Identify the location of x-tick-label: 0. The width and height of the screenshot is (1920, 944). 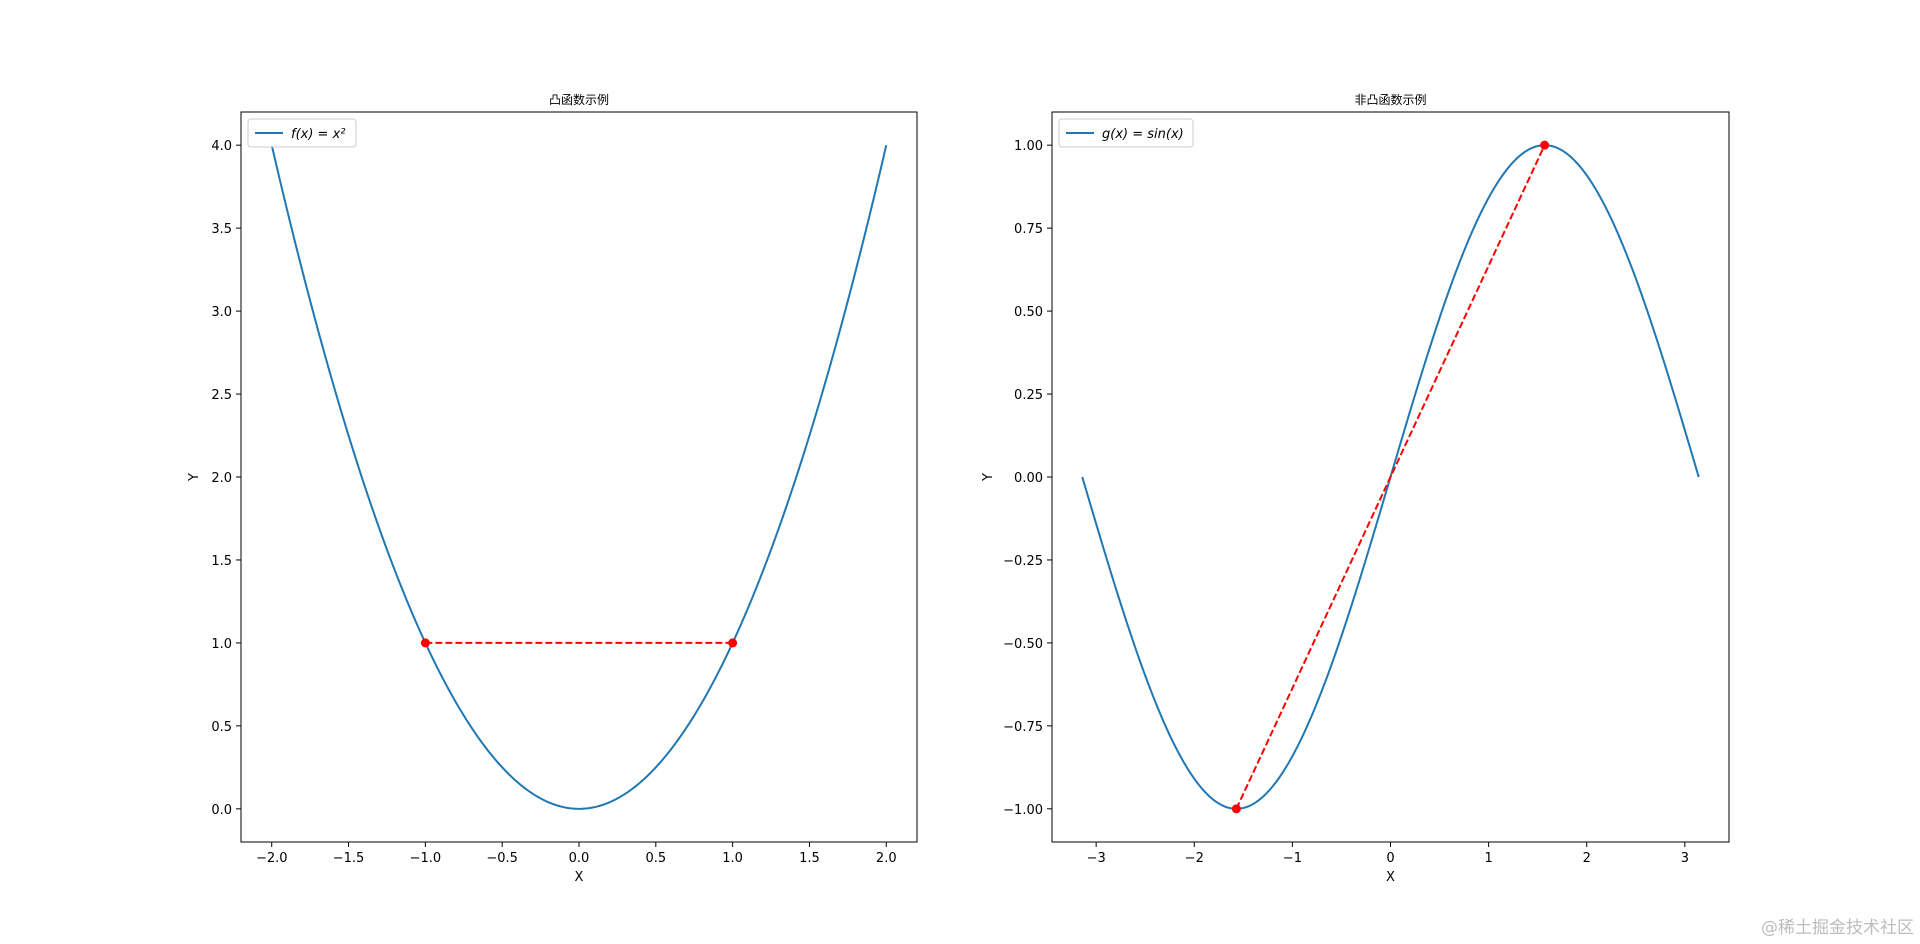
(1390, 858).